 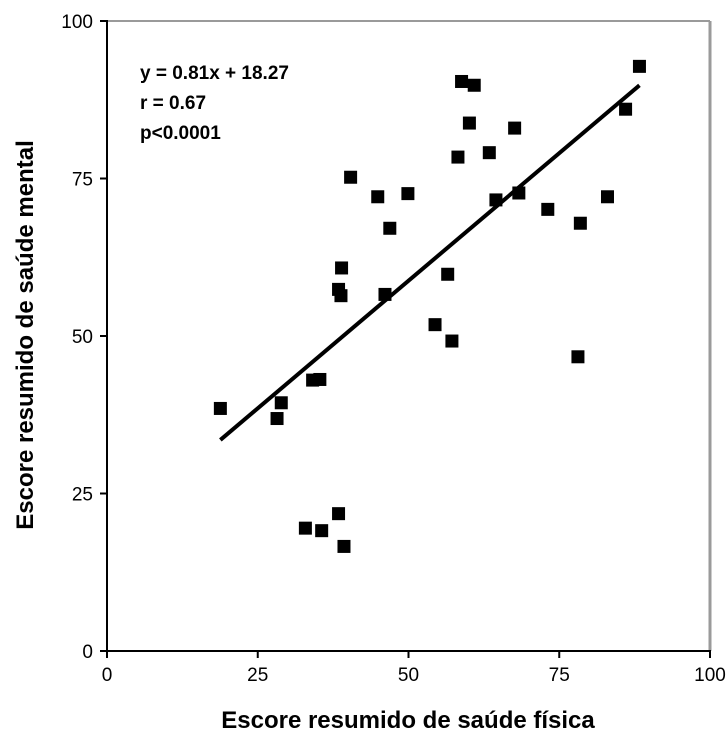 I want to click on y-tick-label: 0, so click(x=87, y=652).